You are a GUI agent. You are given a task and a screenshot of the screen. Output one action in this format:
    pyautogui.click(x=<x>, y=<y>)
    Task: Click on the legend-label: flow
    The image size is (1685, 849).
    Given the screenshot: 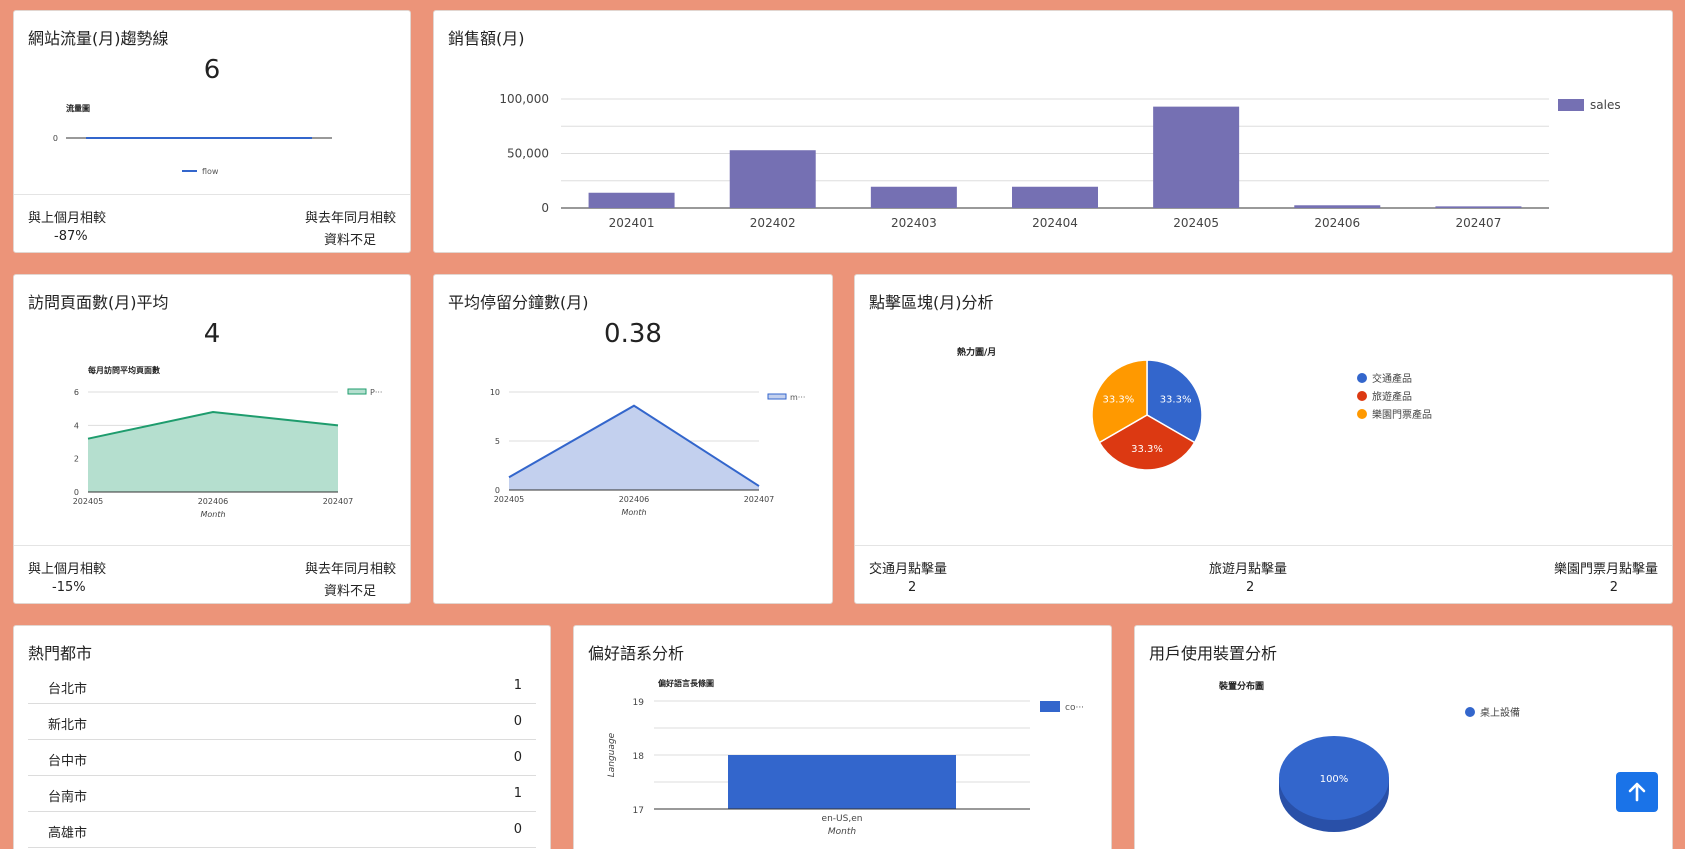 What is the action you would take?
    pyautogui.click(x=210, y=171)
    